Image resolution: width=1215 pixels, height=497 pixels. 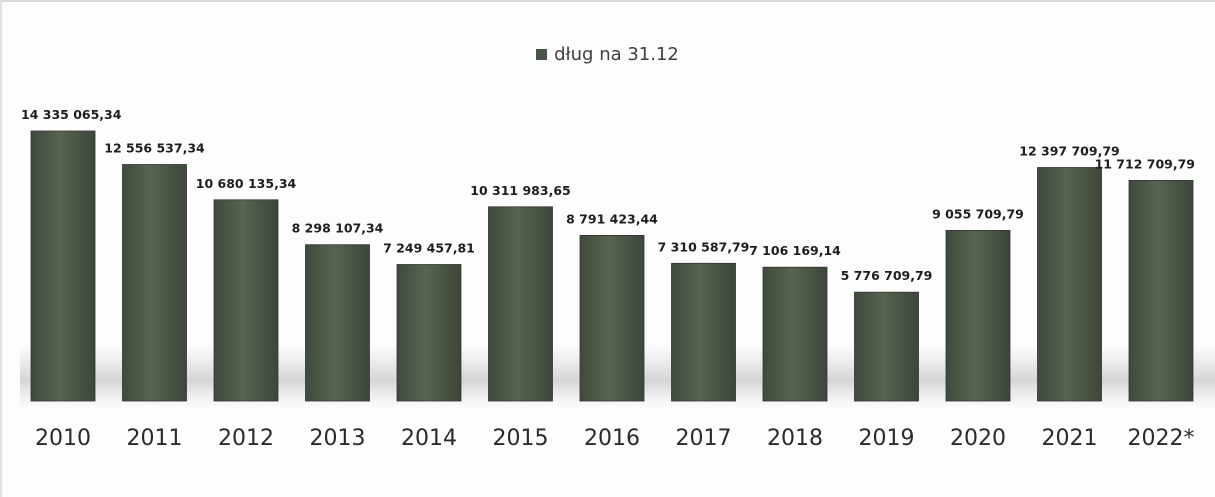 I want to click on x-tick-label: 2013, so click(x=338, y=438).